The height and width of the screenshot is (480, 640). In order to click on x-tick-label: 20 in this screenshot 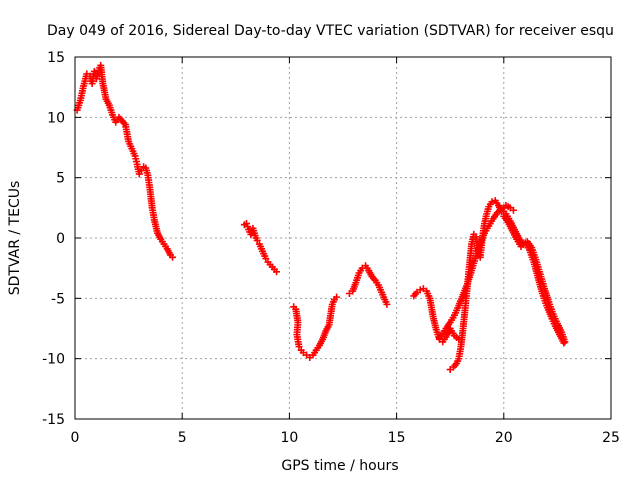, I will do `click(504, 438)`.